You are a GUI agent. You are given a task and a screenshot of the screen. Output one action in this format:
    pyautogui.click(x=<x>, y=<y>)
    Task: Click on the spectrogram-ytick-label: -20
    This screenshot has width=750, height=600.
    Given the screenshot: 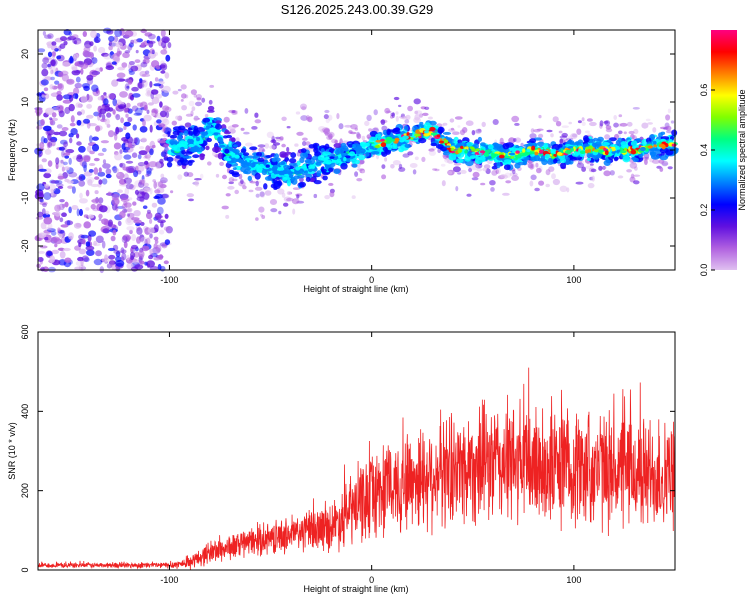 What is the action you would take?
    pyautogui.click(x=25, y=245)
    